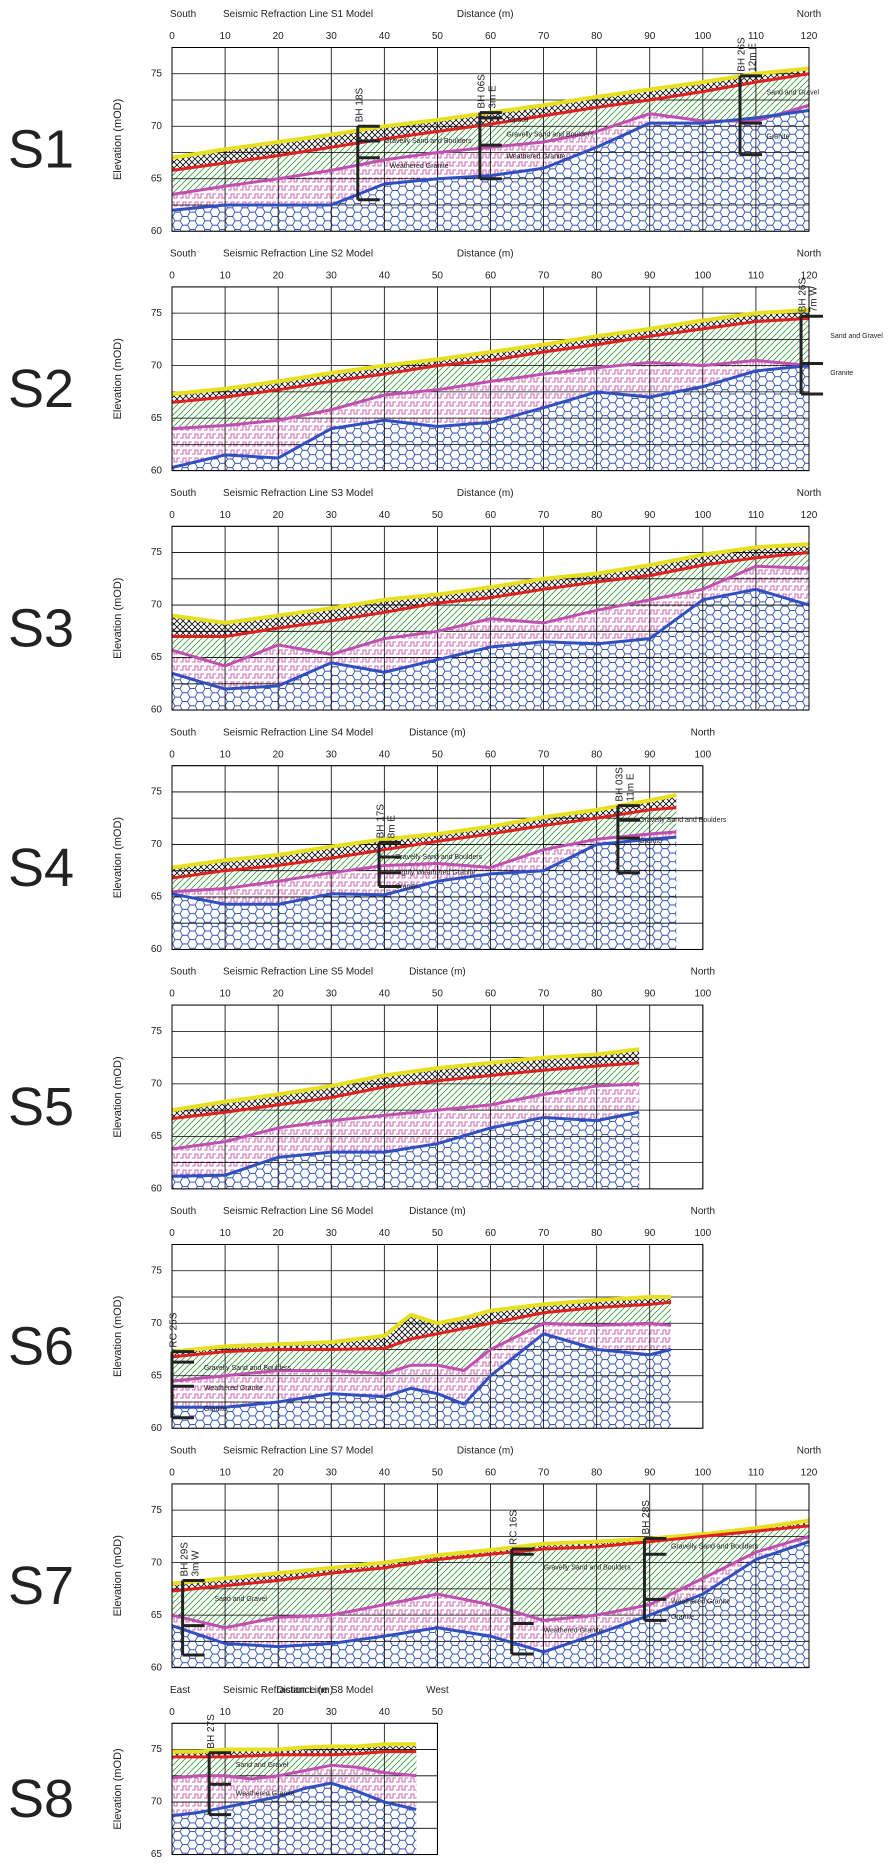 This screenshot has height=1871, width=890. I want to click on chart-title: Seismic Refraction Line S4 Model, so click(298, 732).